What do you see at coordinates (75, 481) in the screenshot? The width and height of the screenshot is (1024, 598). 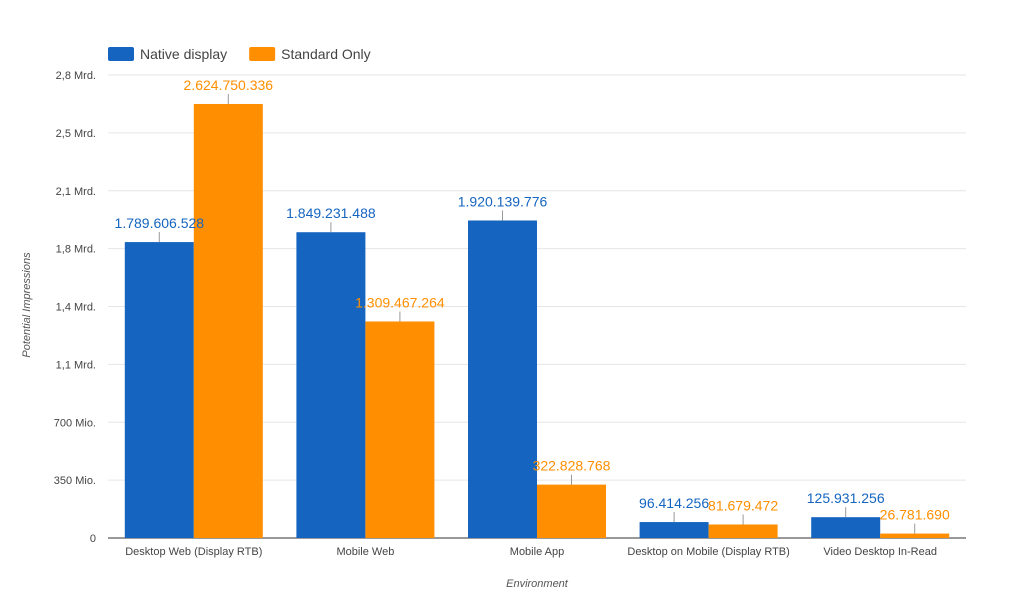 I see `y-tick-label: 350 Mio.` at bounding box center [75, 481].